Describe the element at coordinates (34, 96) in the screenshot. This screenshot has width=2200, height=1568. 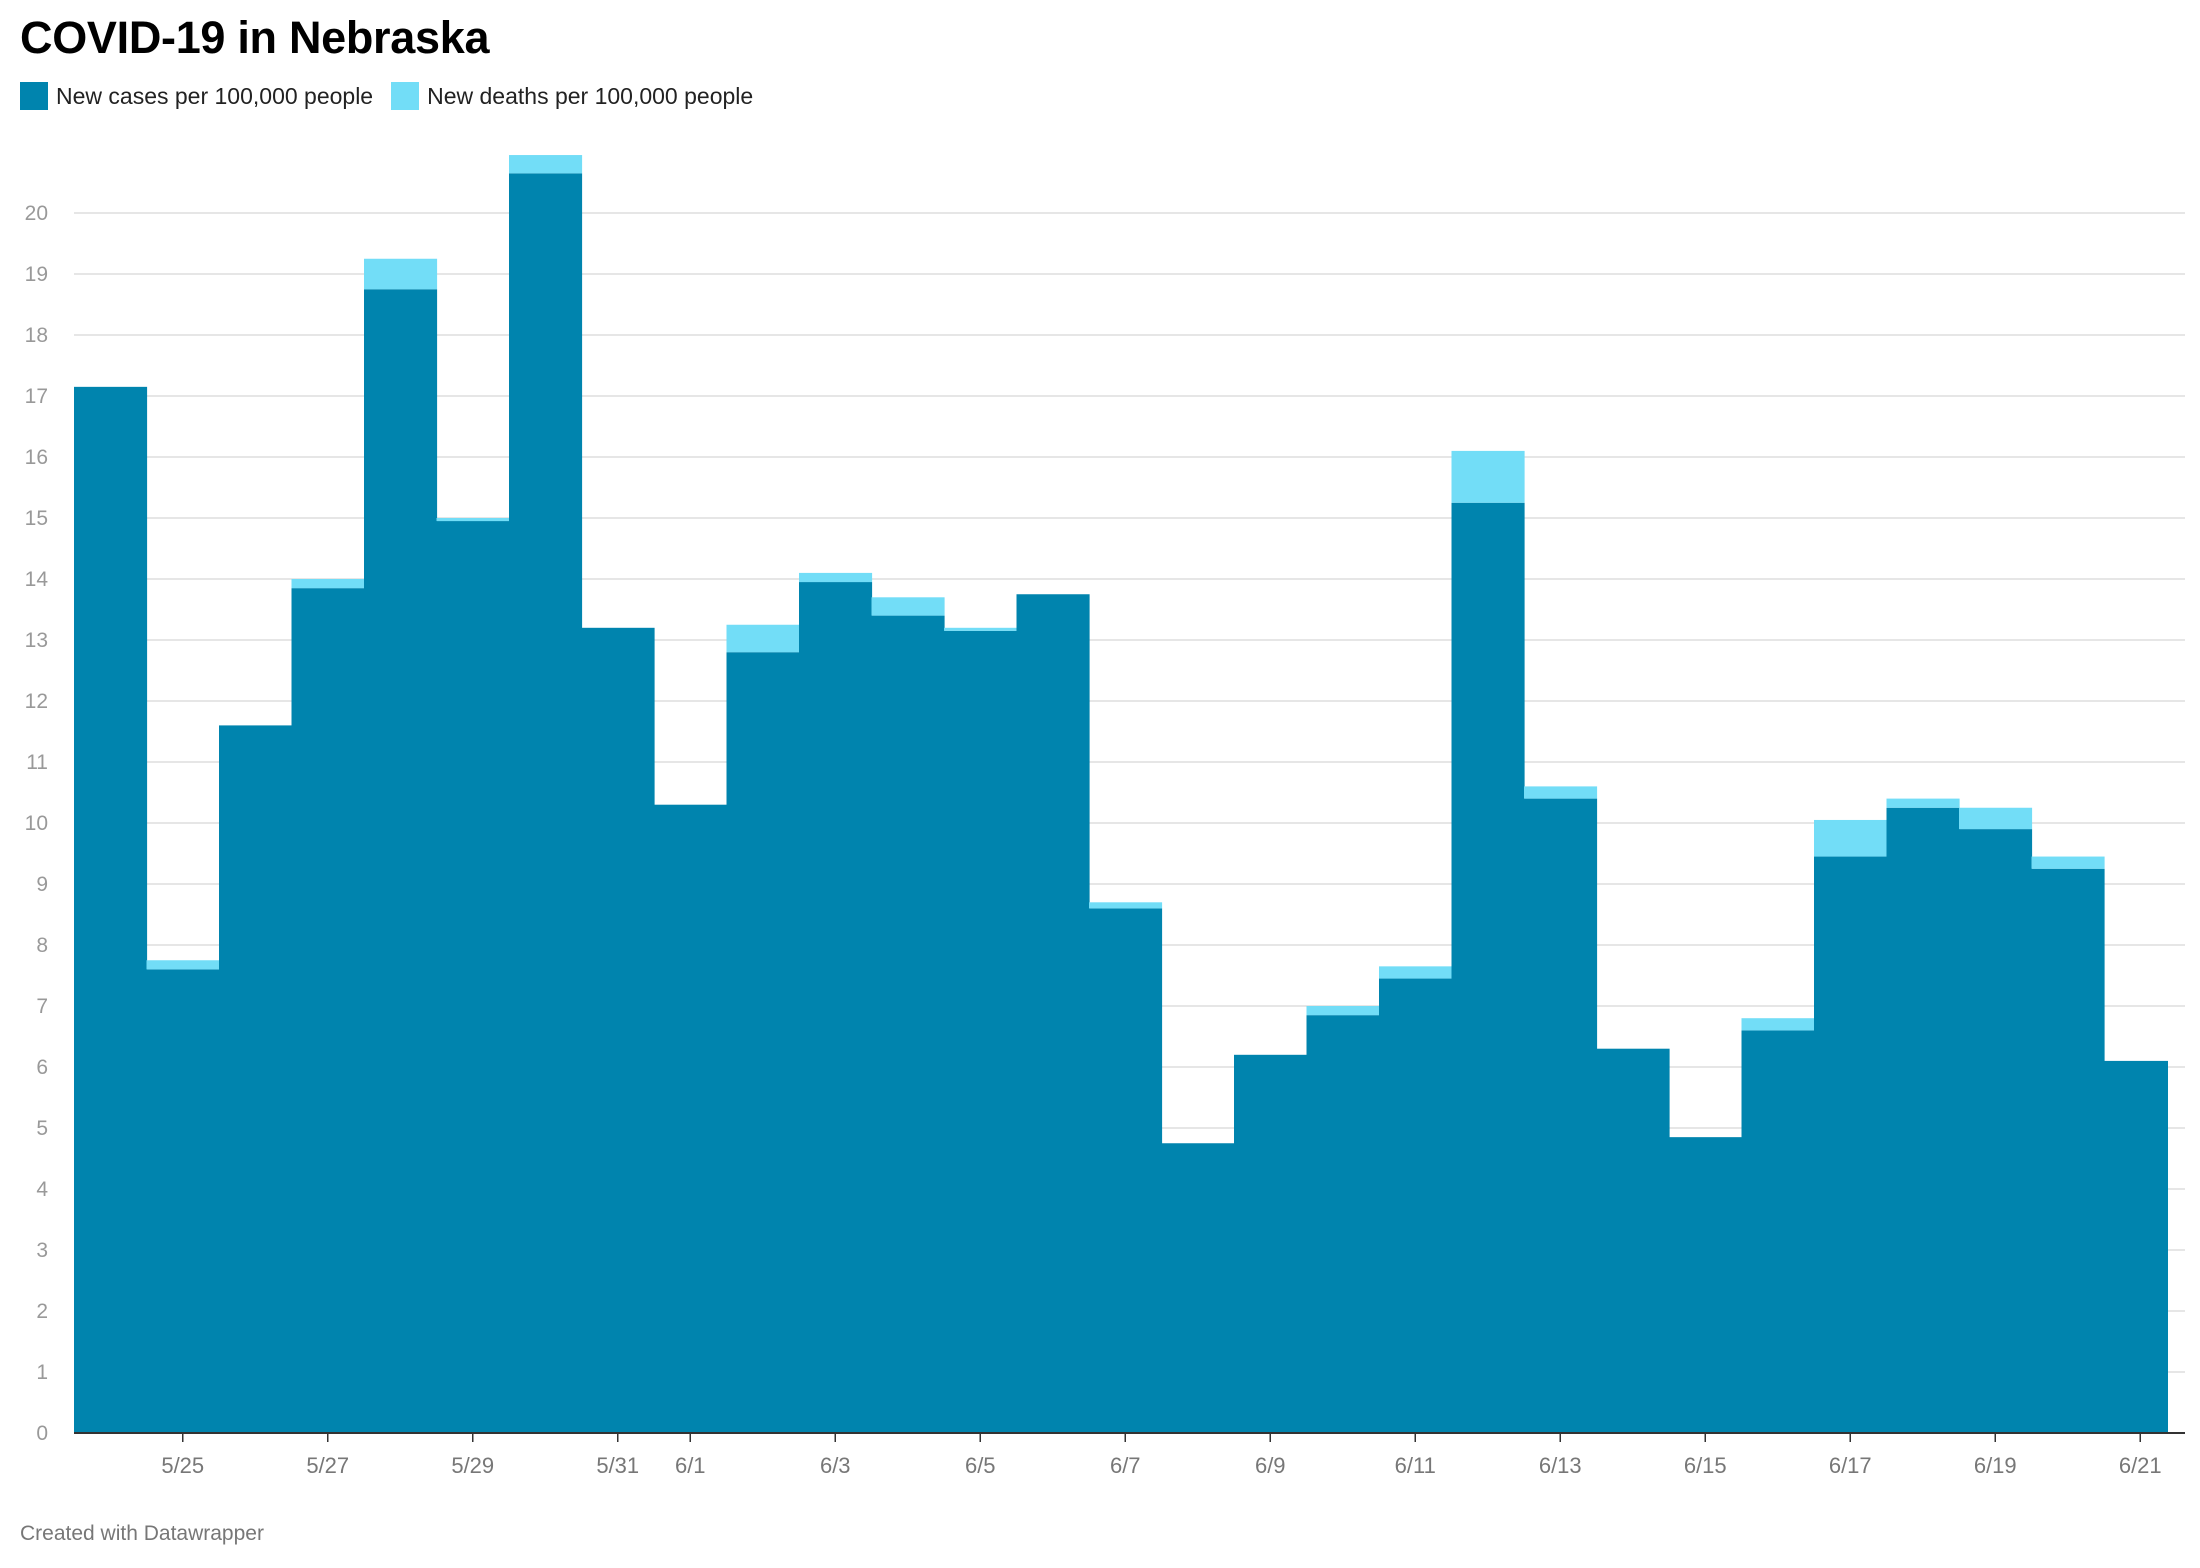
I see `legend-swatch-cases` at that location.